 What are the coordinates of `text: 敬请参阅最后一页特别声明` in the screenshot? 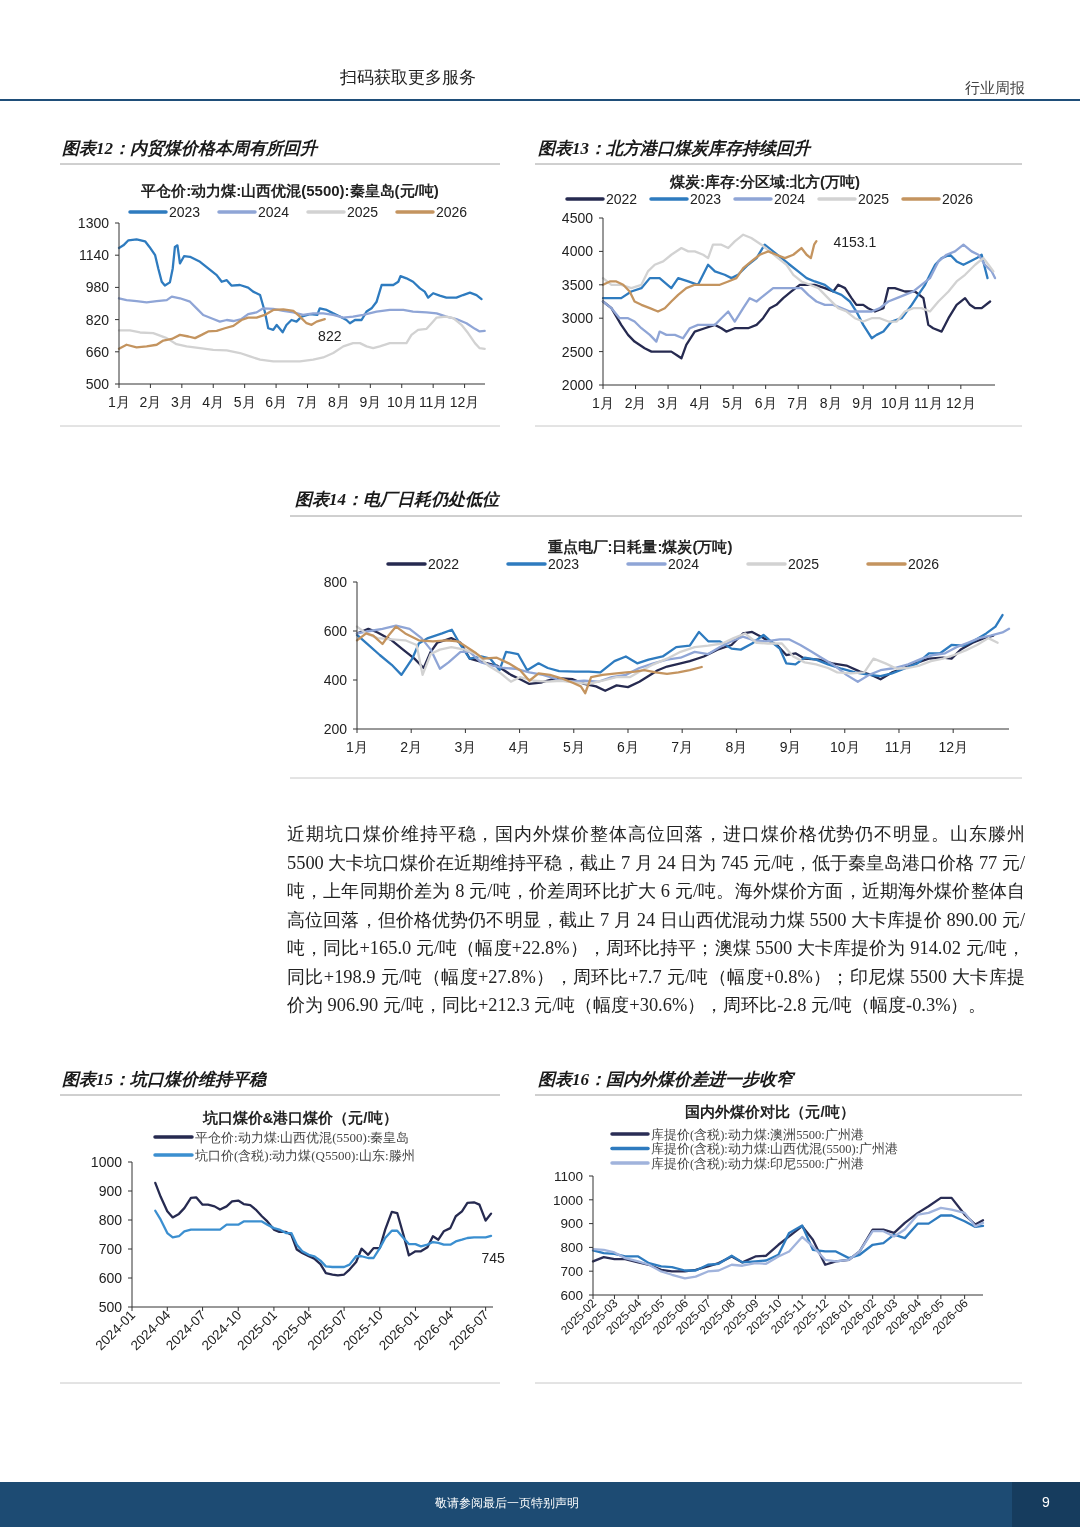 It's located at (507, 1503).